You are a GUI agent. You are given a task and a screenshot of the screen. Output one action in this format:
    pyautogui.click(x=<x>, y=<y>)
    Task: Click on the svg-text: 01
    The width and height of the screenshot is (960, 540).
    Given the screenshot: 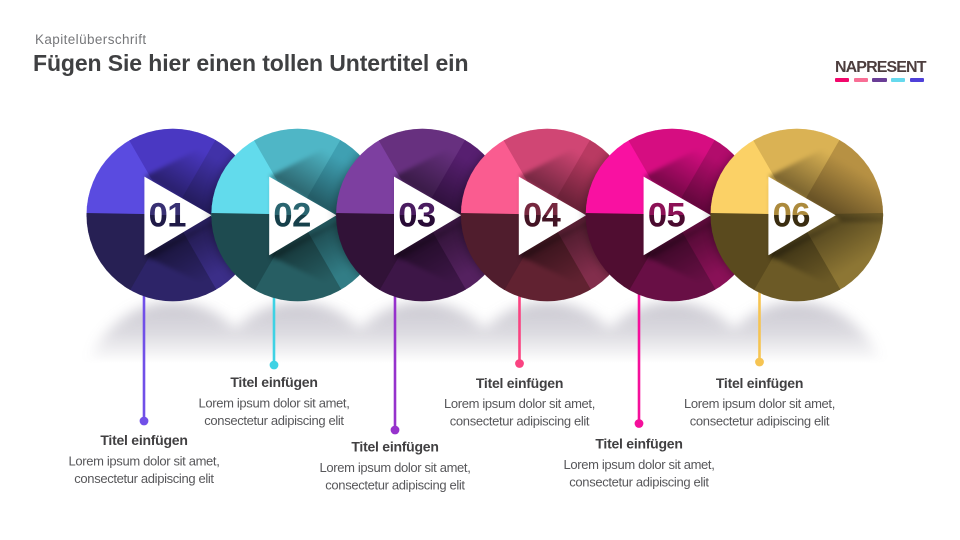 What is the action you would take?
    pyautogui.click(x=168, y=216)
    